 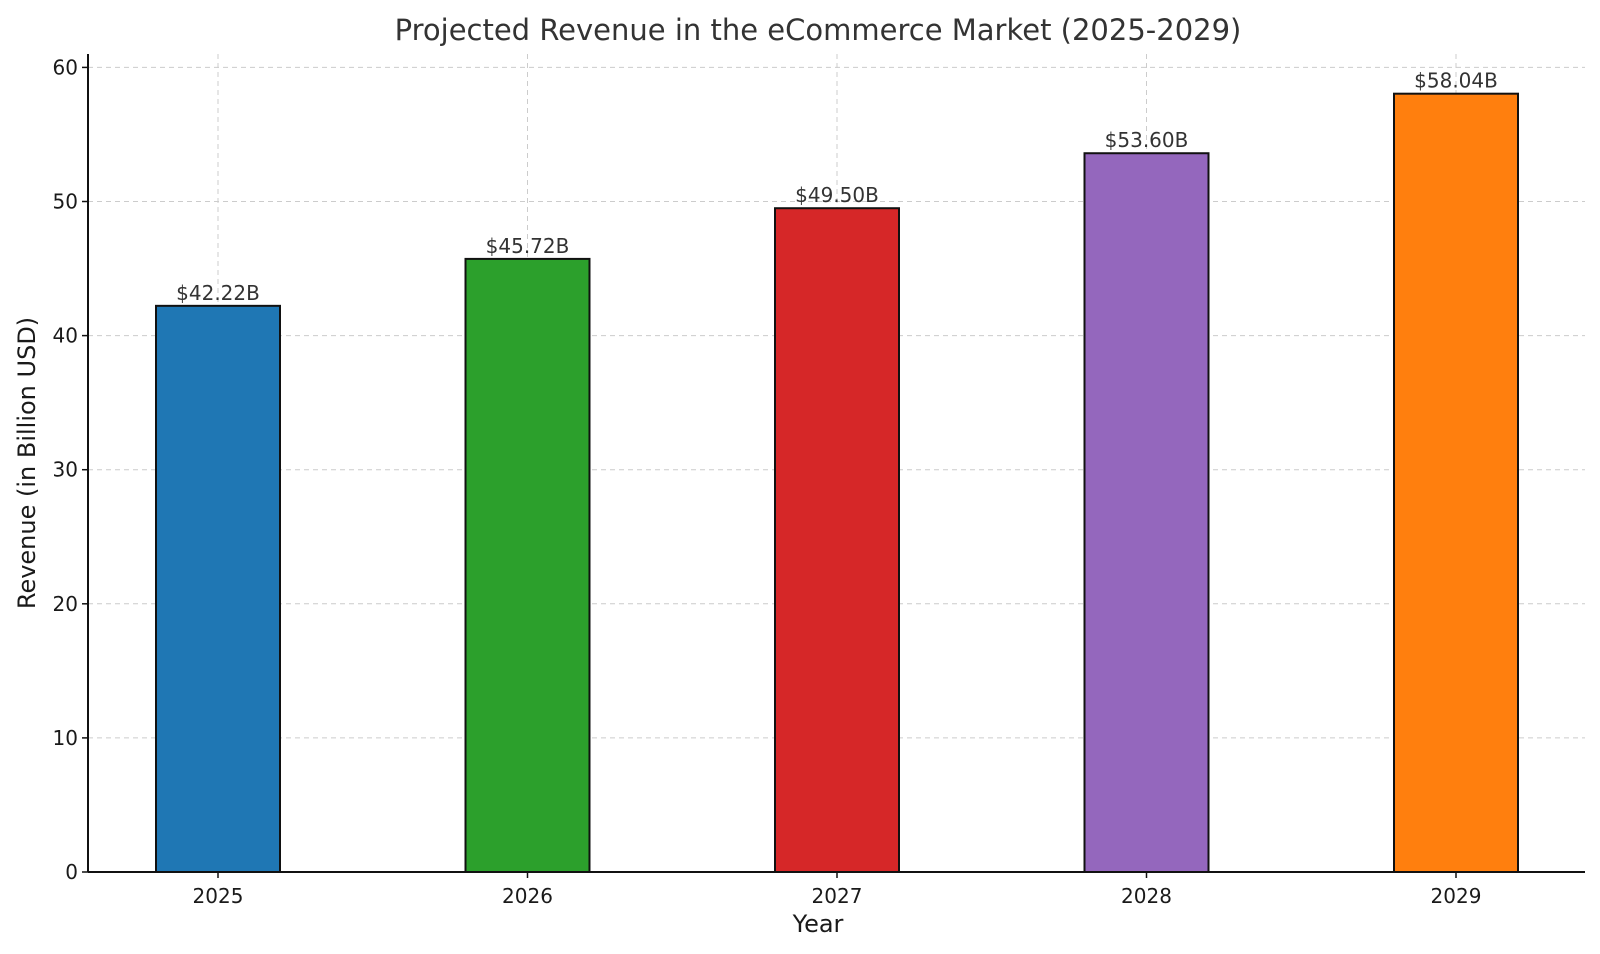 What do you see at coordinates (65, 67) in the screenshot?
I see `y-tick-label: 60` at bounding box center [65, 67].